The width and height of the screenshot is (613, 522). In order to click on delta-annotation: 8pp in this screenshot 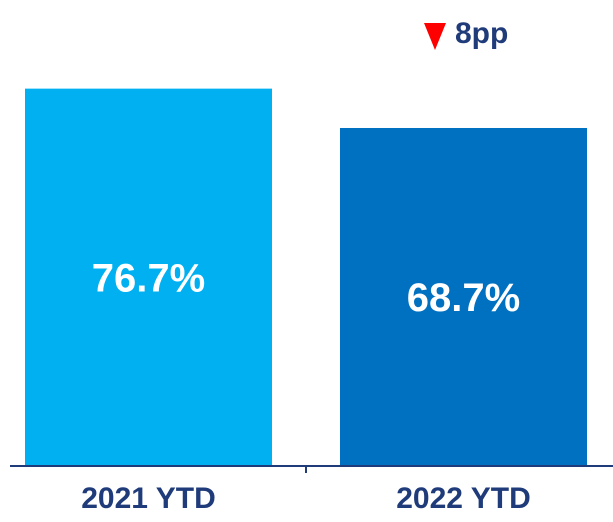, I will do `click(466, 33)`.